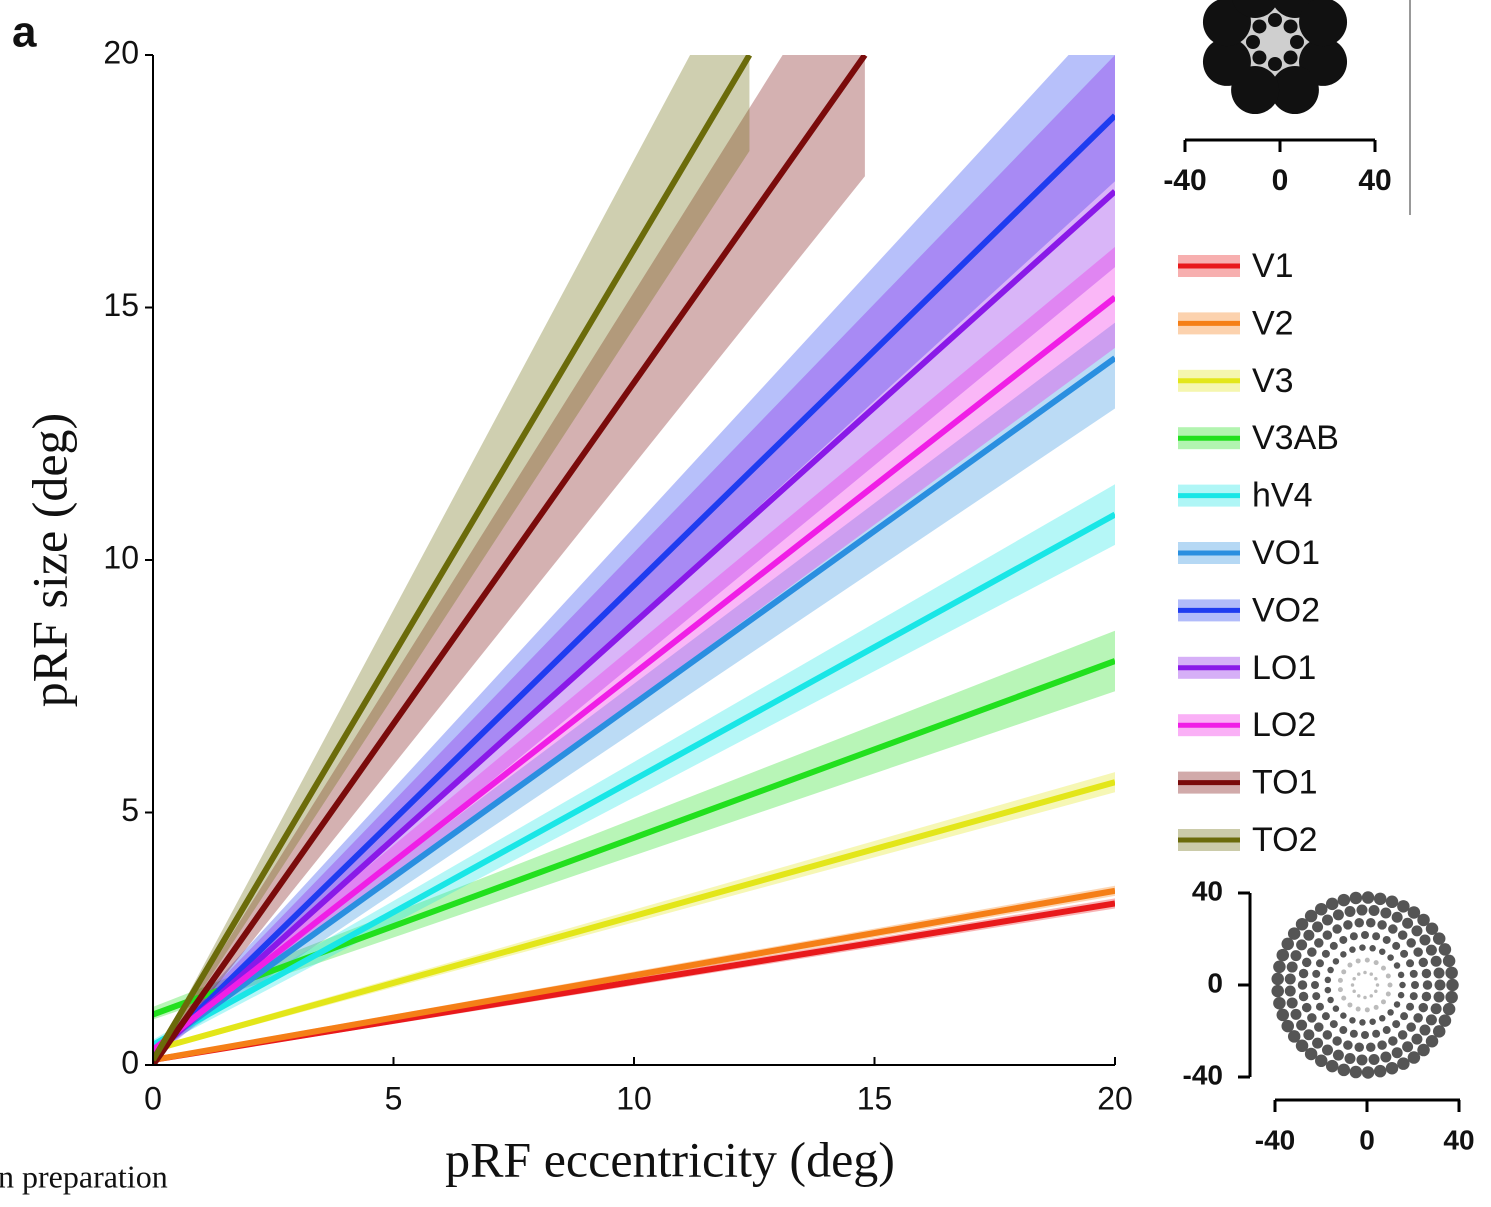 The width and height of the screenshot is (1491, 1207). What do you see at coordinates (394, 1098) in the screenshot?
I see `x-tick-label: 5` at bounding box center [394, 1098].